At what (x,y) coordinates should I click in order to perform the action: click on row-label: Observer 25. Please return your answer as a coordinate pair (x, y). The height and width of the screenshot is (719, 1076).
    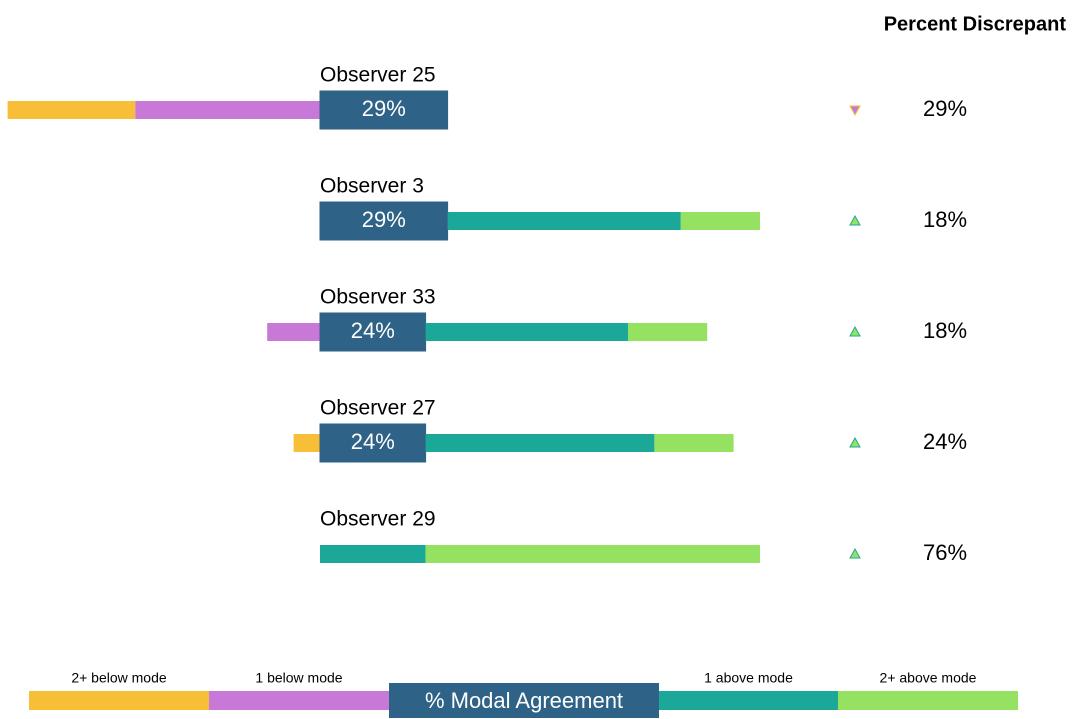
    Looking at the image, I should click on (378, 75).